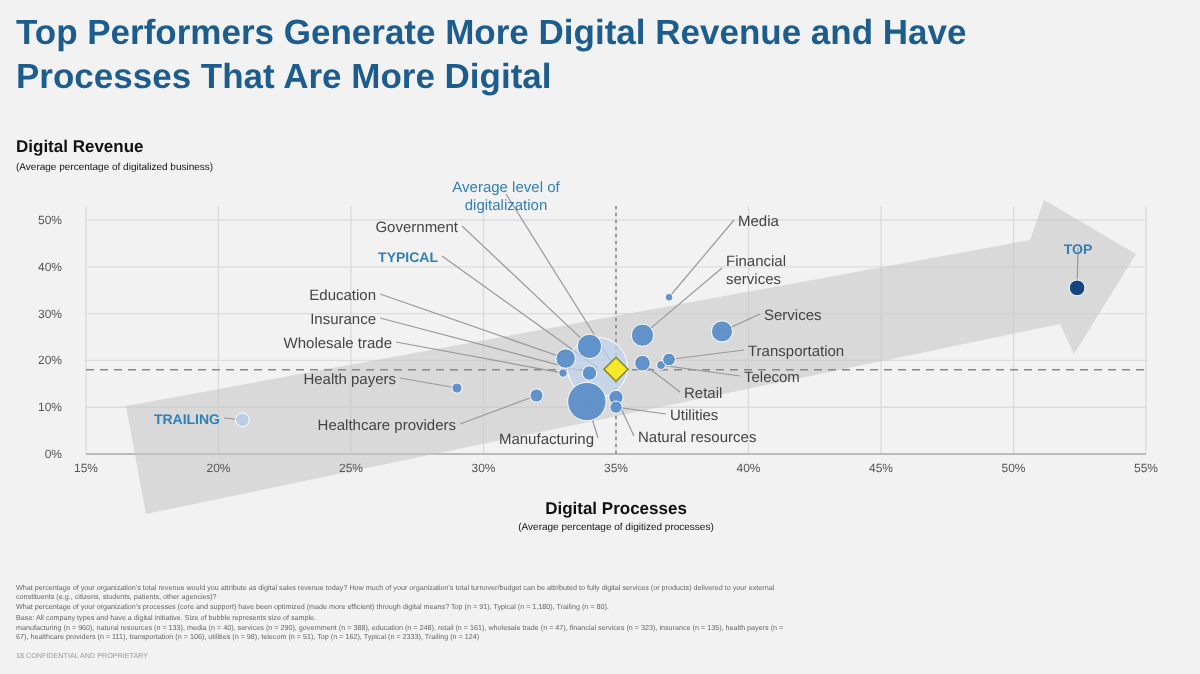  Describe the element at coordinates (491, 54) in the screenshot. I see `chart-title: Top Performers Generate More Digital Revenue and Have Processes That Are More Digital` at that location.